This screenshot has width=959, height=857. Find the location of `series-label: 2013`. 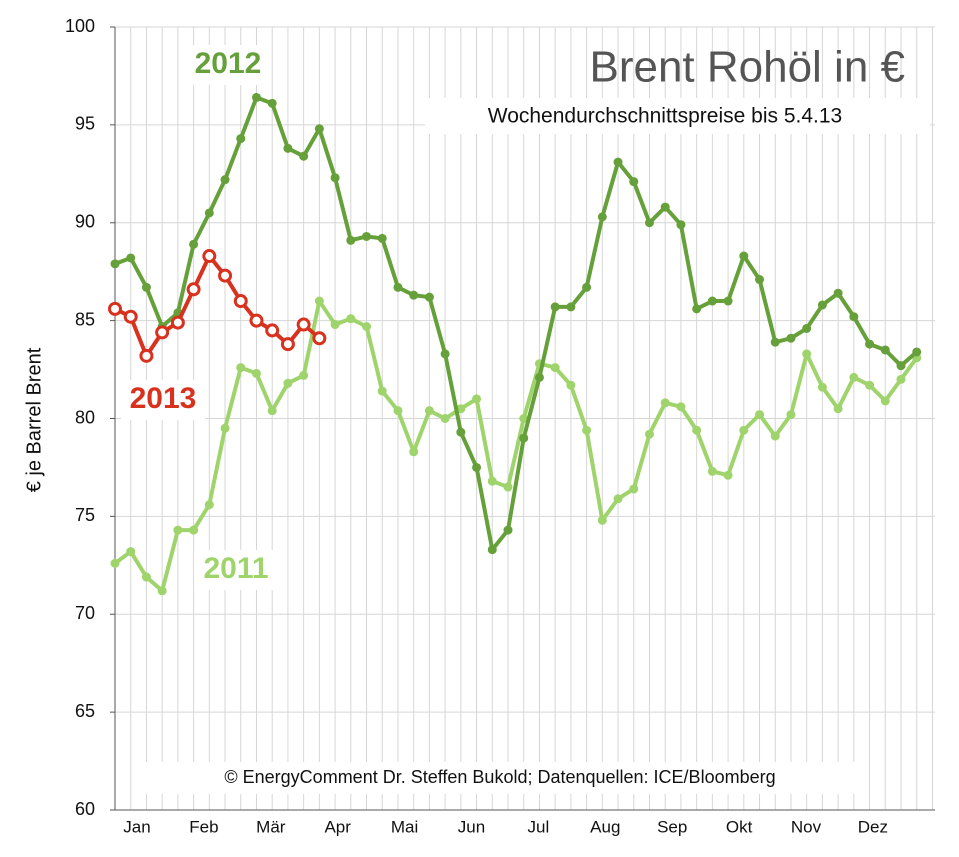

series-label: 2013 is located at coordinates (163, 398).